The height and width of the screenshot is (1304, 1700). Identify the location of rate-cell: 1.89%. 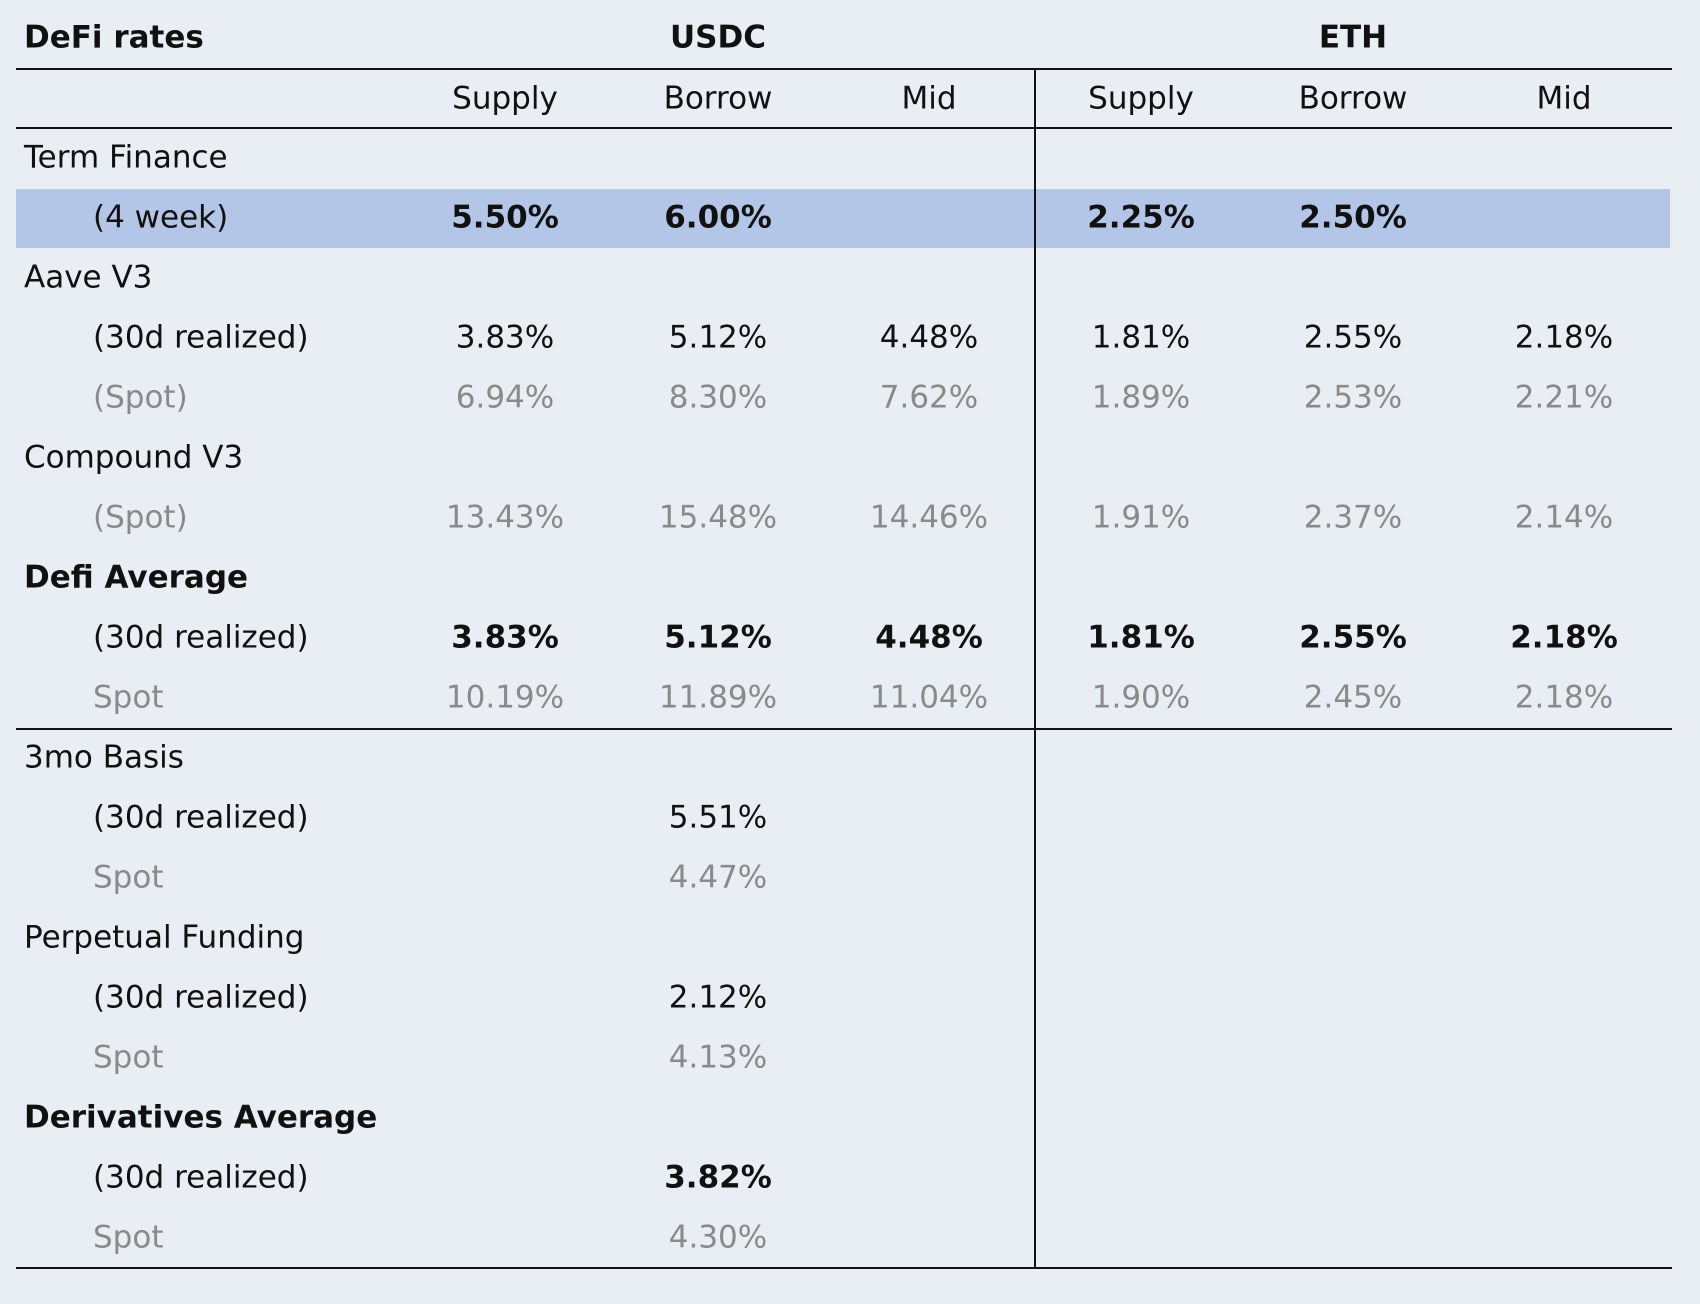
(1141, 398).